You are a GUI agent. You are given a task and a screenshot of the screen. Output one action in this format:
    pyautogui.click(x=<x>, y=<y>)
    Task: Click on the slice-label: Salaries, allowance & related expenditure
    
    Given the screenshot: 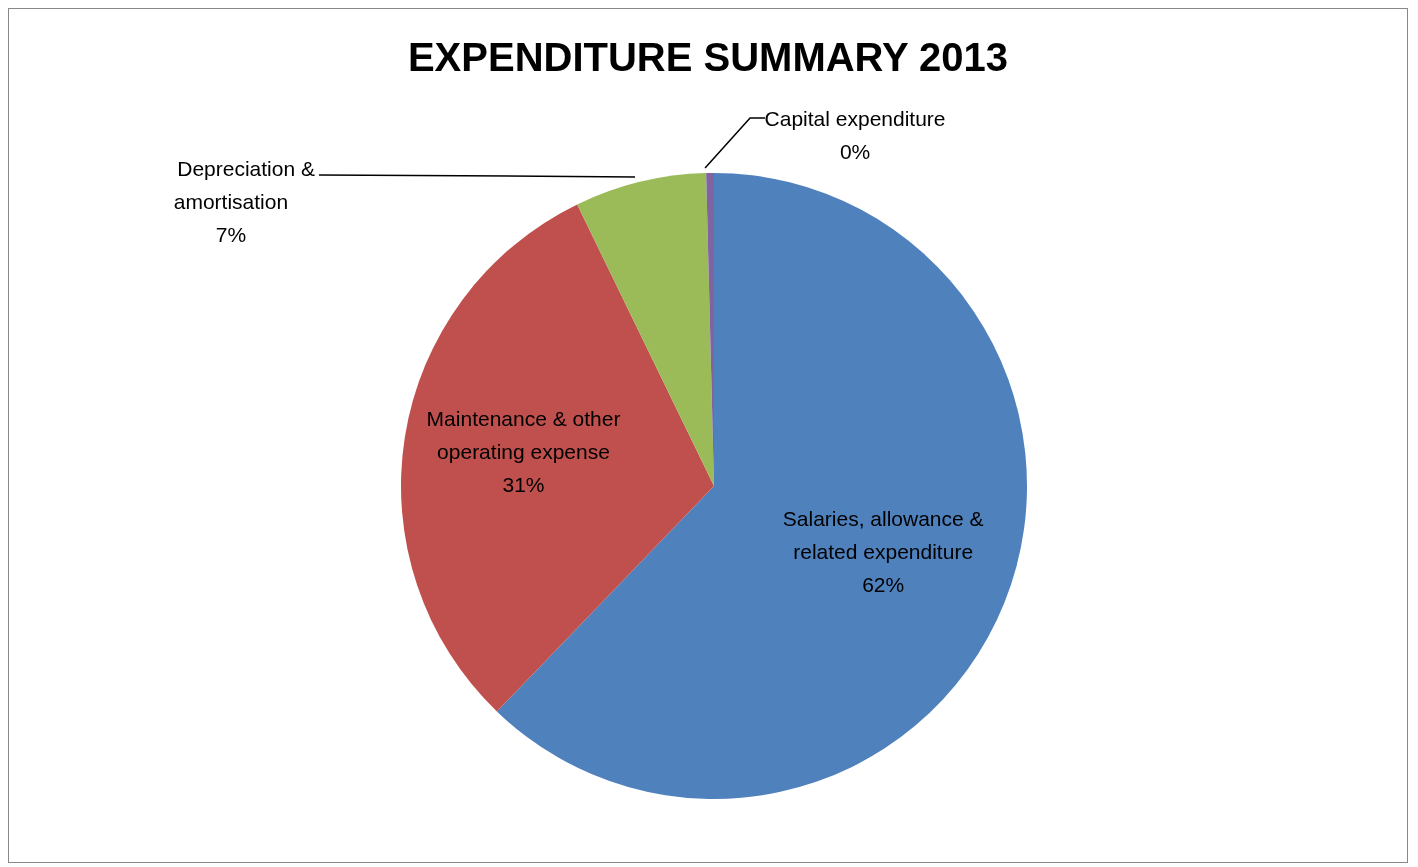 What is the action you would take?
    pyautogui.click(x=883, y=534)
    